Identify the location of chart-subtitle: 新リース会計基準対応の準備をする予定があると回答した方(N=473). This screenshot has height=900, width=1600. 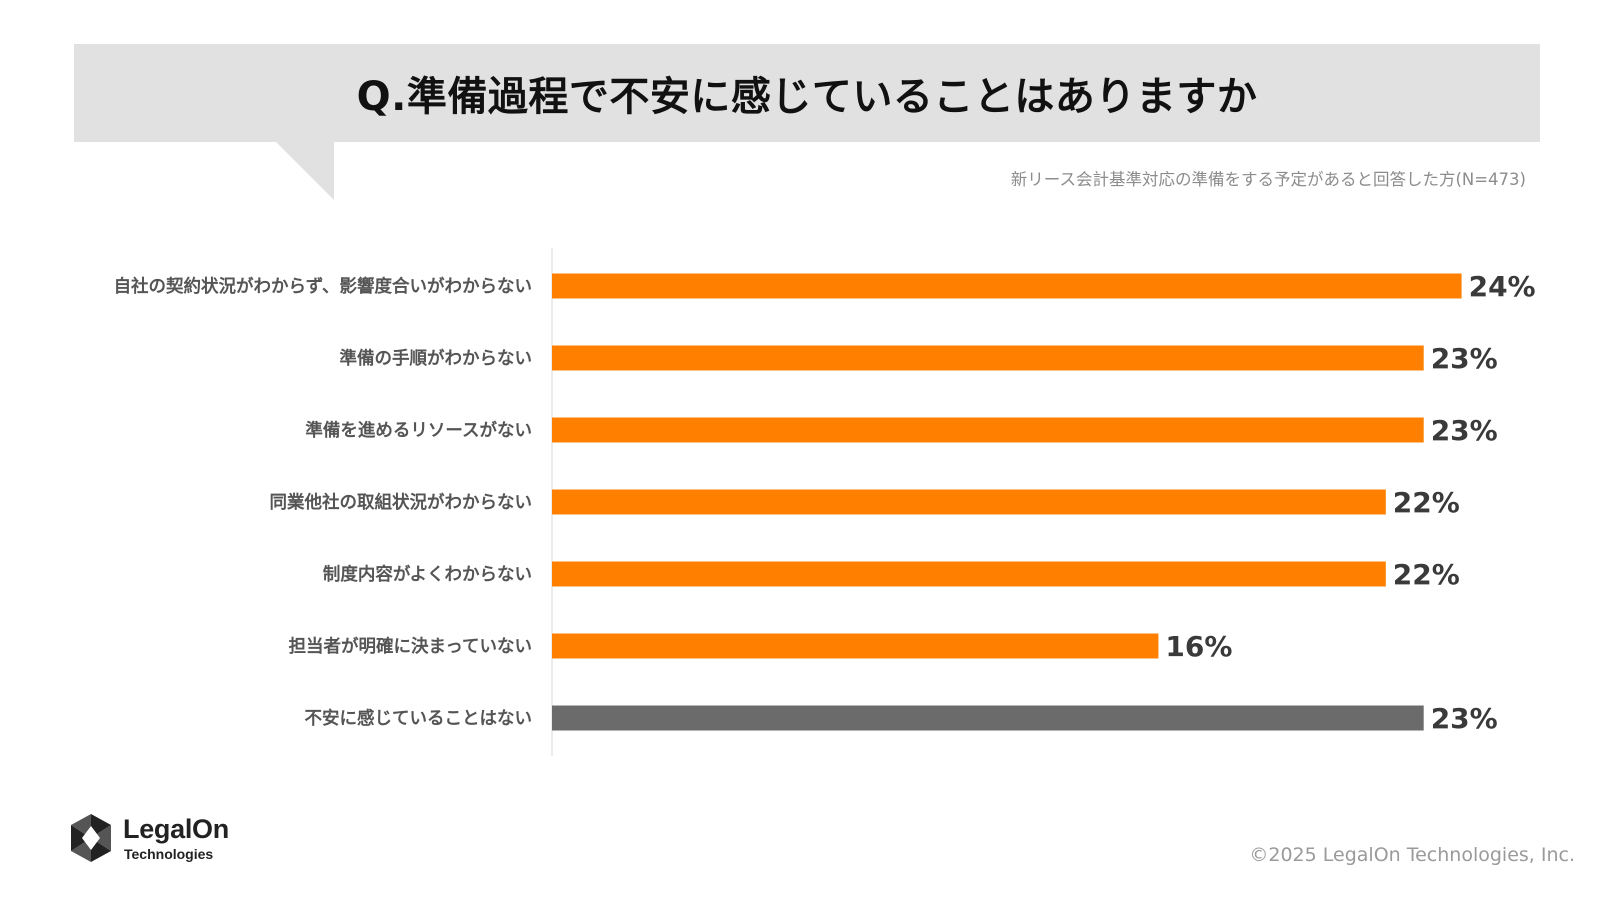
(1268, 179).